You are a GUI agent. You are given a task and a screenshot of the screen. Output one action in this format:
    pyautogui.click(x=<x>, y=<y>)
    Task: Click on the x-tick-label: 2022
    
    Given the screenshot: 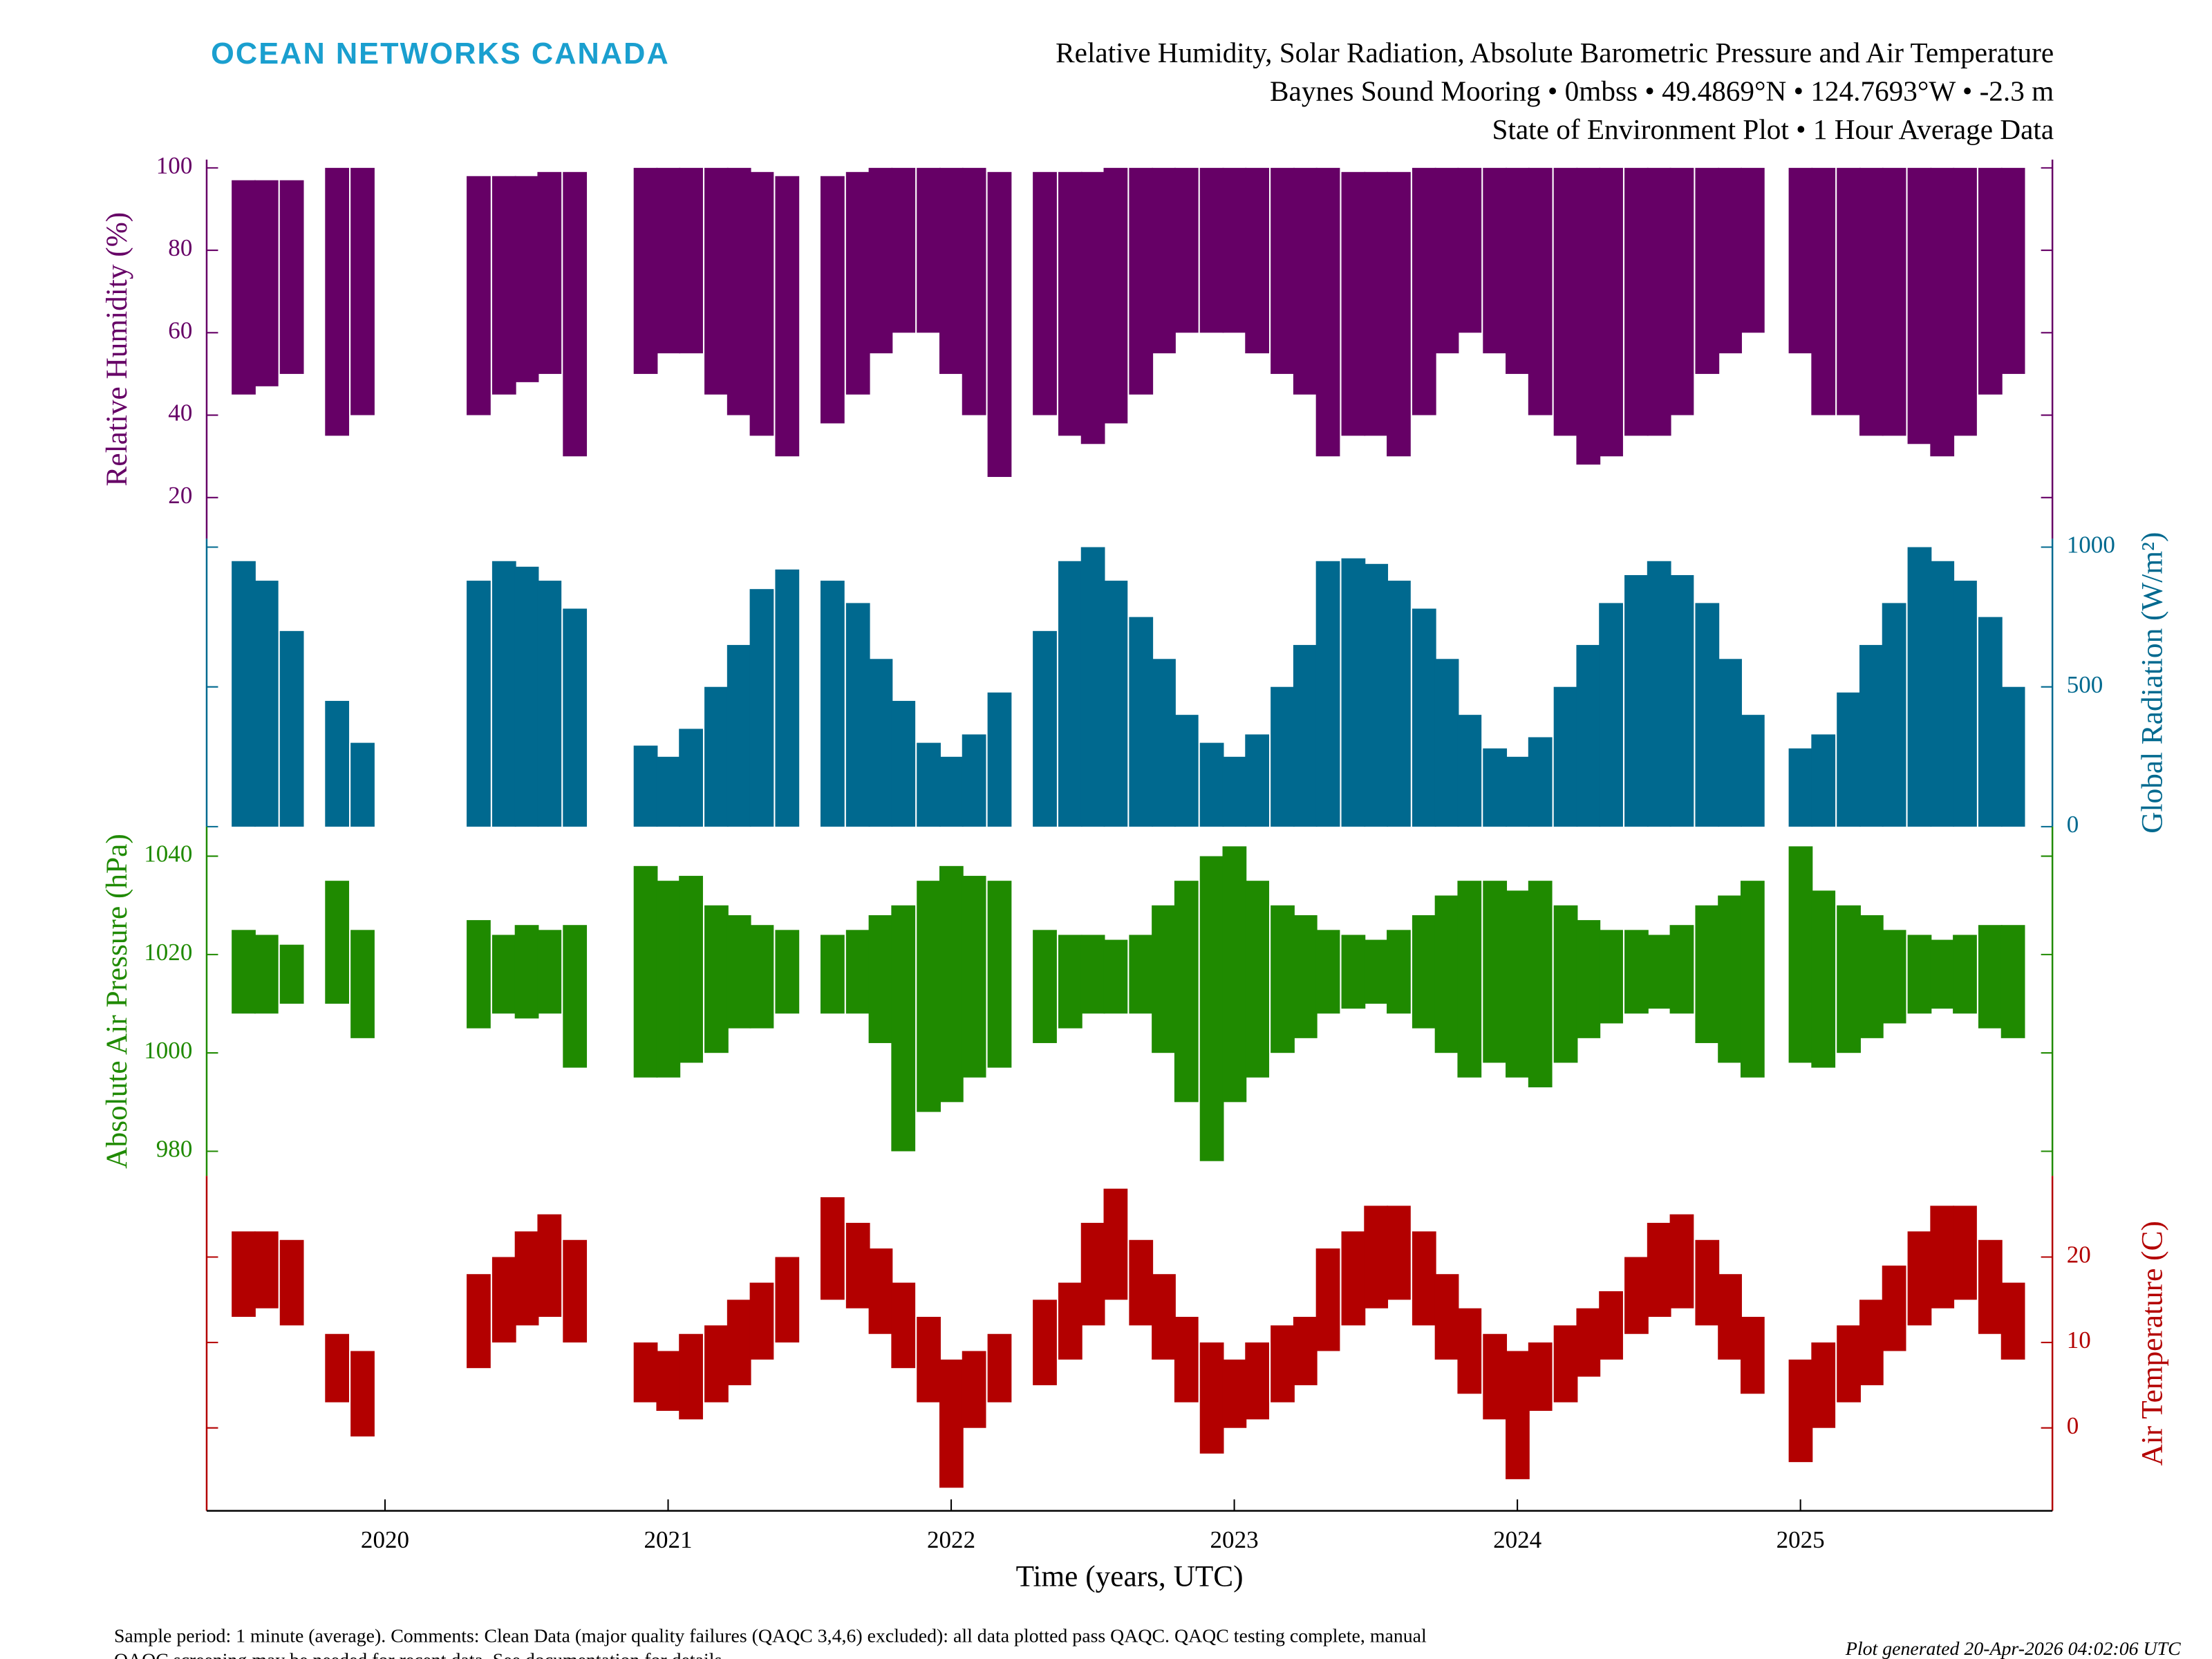 What is the action you would take?
    pyautogui.click(x=951, y=1540)
    